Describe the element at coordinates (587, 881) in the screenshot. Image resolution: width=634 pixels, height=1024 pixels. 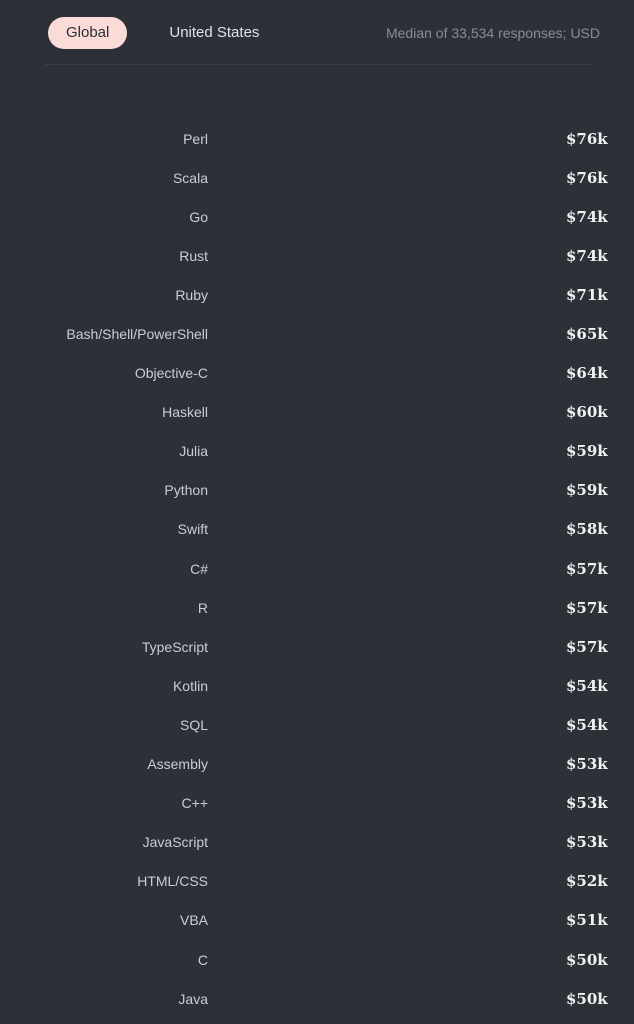
I see `bar-value: $52k` at that location.